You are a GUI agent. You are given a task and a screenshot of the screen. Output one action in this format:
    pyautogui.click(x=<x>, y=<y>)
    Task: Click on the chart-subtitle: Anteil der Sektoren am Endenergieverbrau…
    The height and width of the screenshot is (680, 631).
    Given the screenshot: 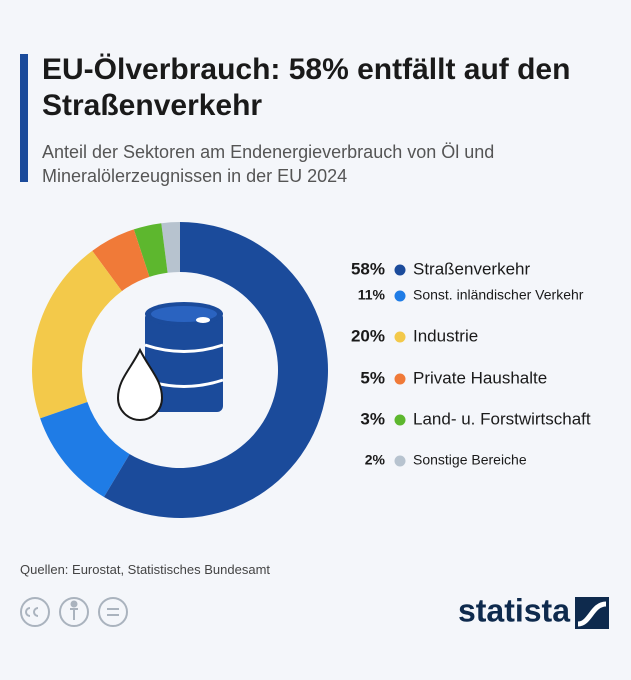 What is the action you would take?
    pyautogui.click(x=268, y=164)
    